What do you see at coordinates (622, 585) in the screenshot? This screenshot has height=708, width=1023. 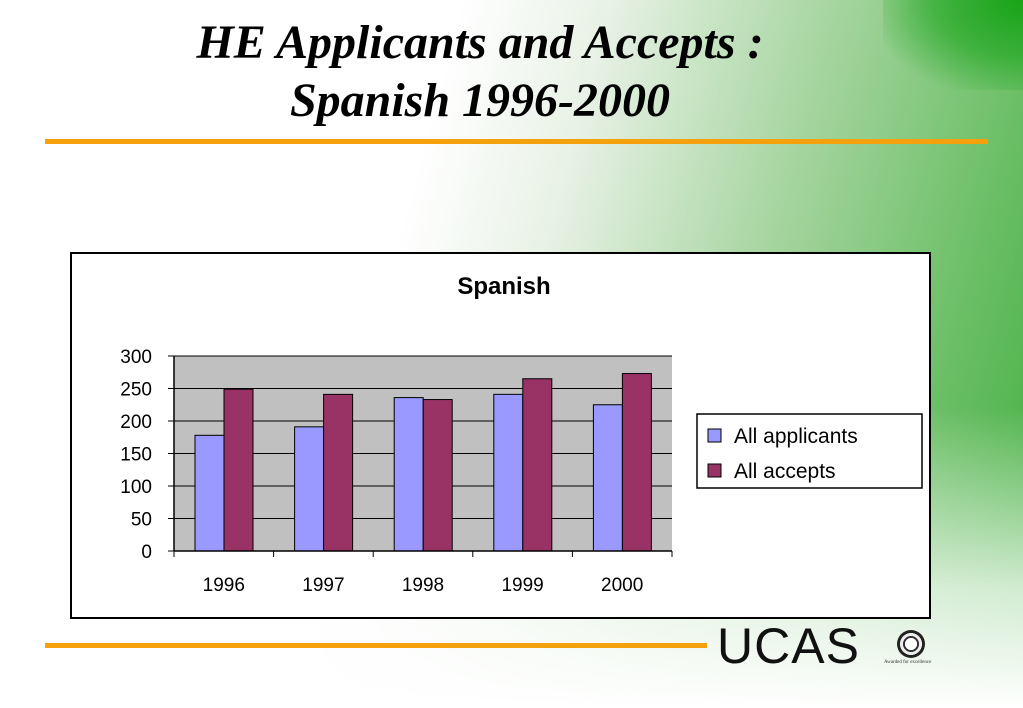 I see `x-tick-label-2000: 2000` at bounding box center [622, 585].